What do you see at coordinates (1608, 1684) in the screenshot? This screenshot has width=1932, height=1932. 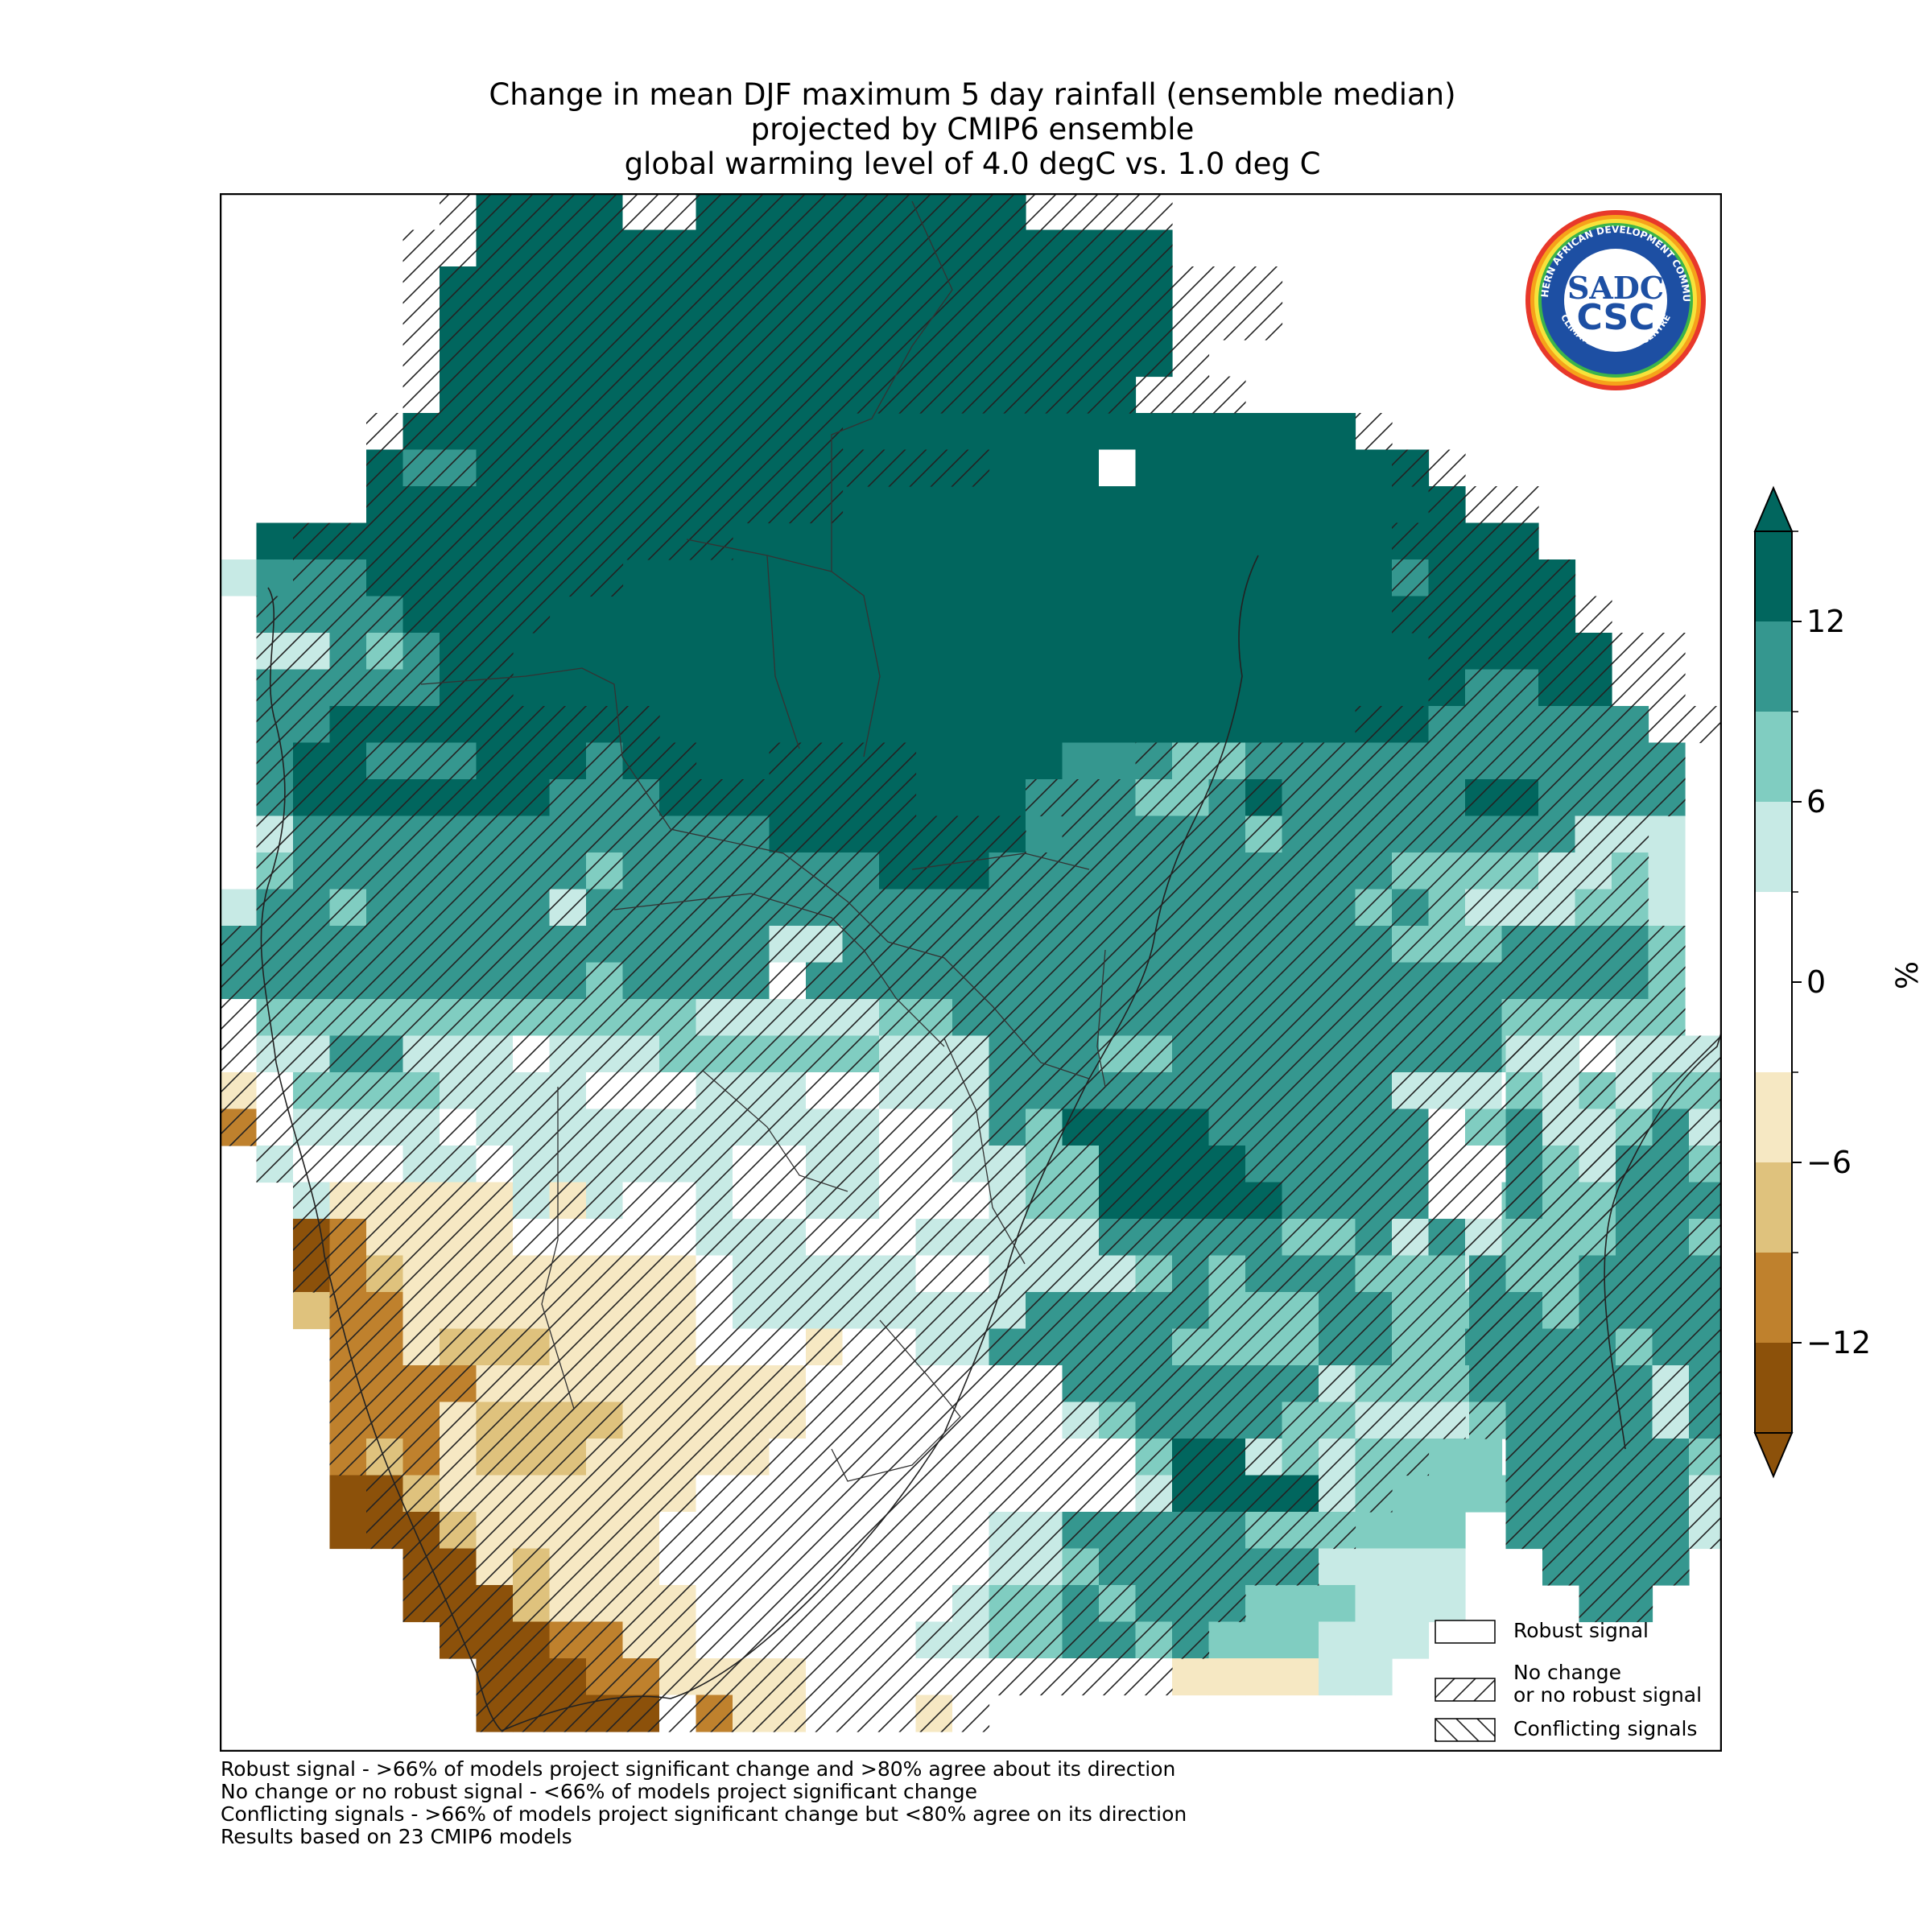 I see `legend-label-no-change: No change or no robust signal` at bounding box center [1608, 1684].